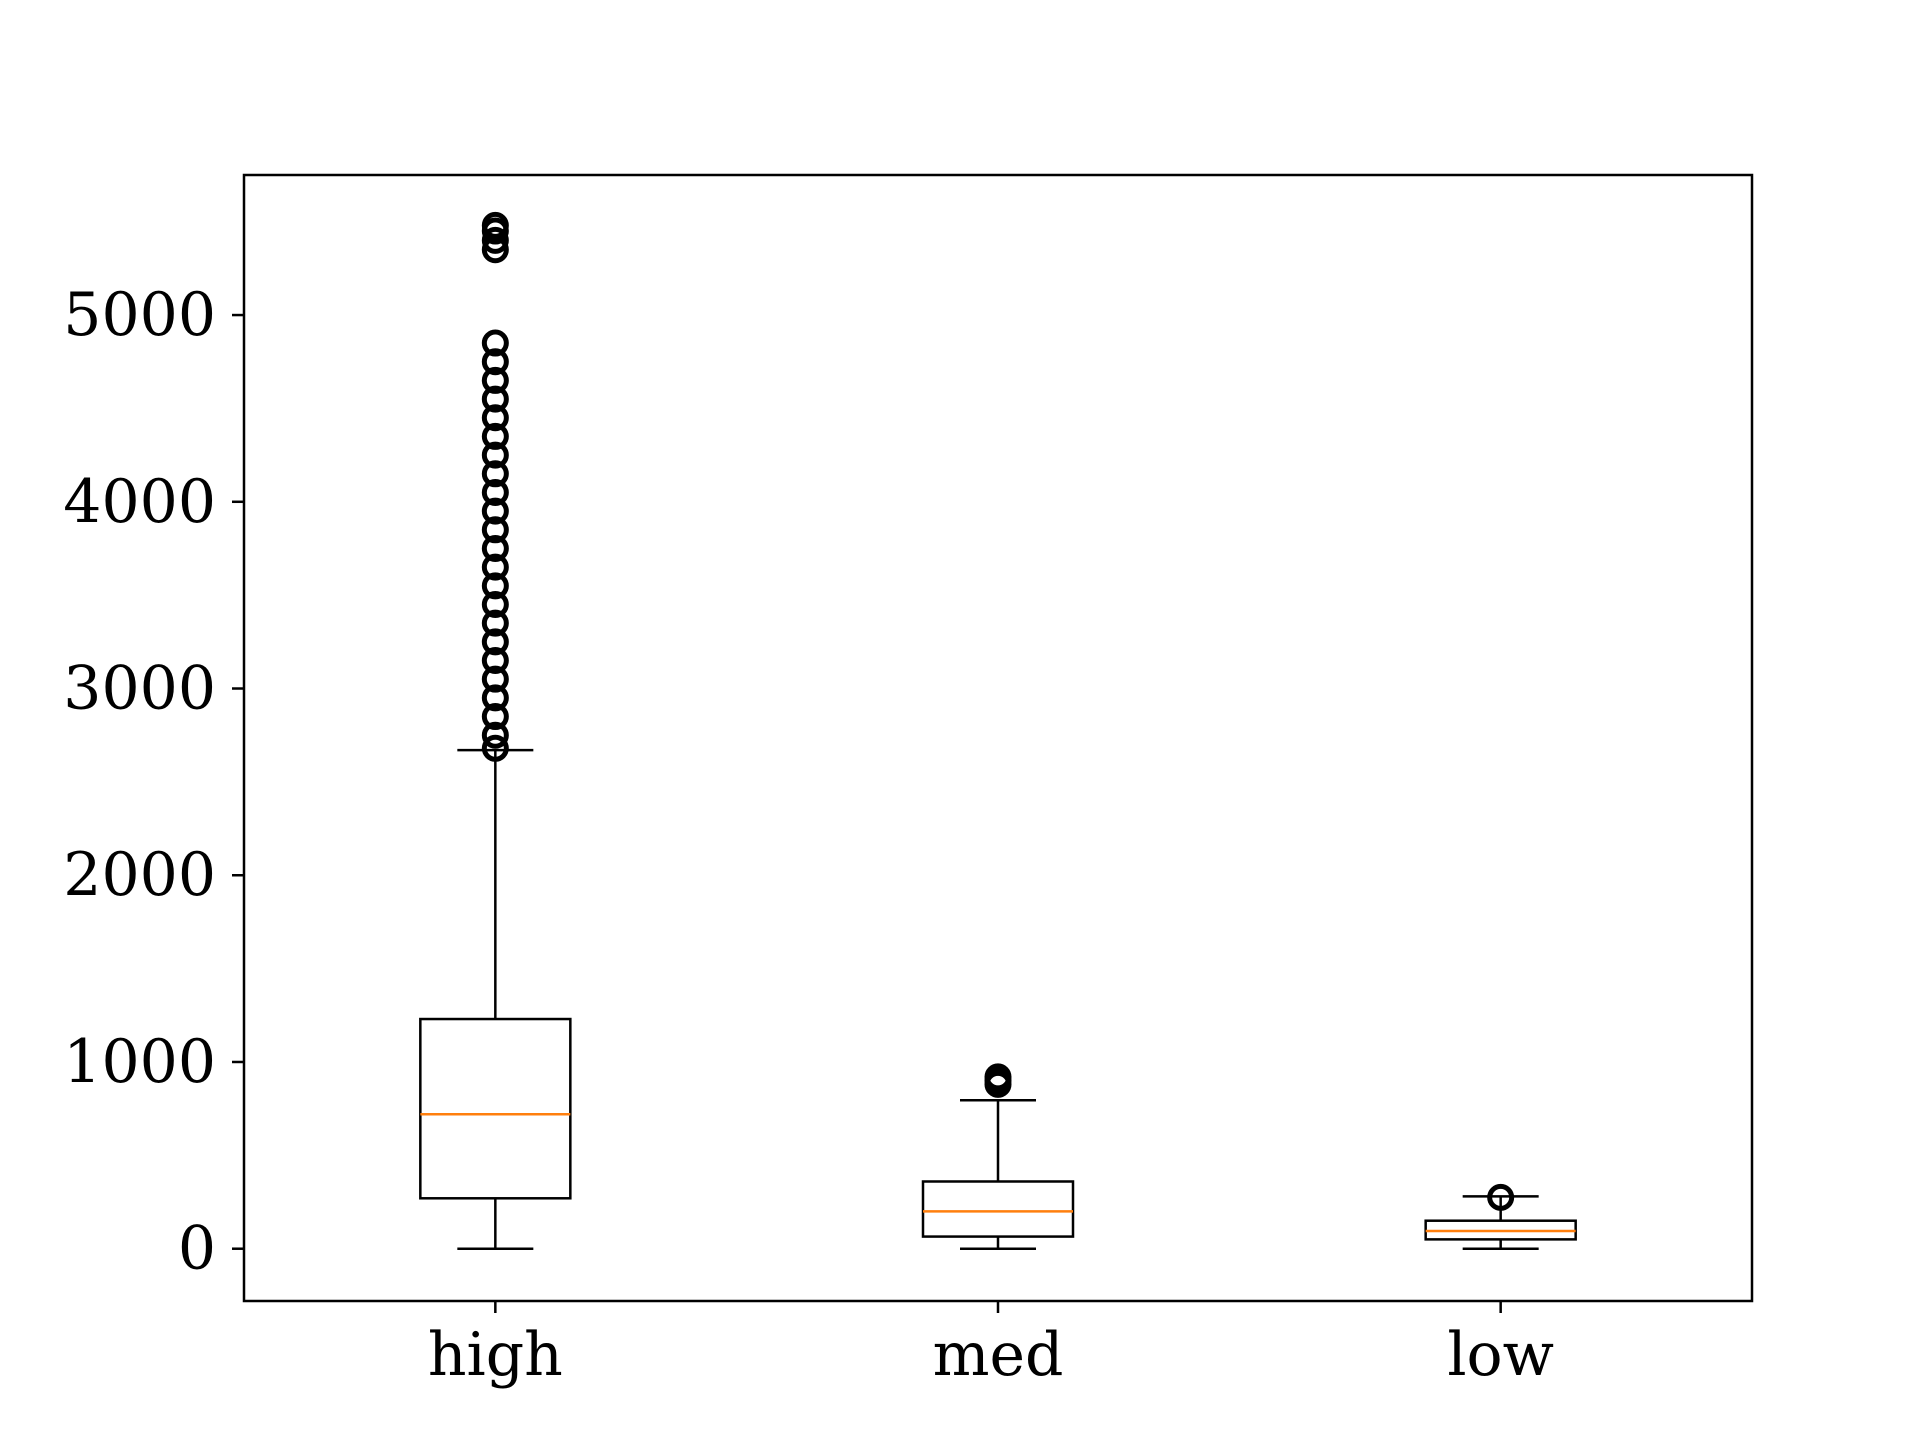 This screenshot has width=1920, height=1440. Describe the element at coordinates (998, 1355) in the screenshot. I see `x-tick-label-med: med` at that location.